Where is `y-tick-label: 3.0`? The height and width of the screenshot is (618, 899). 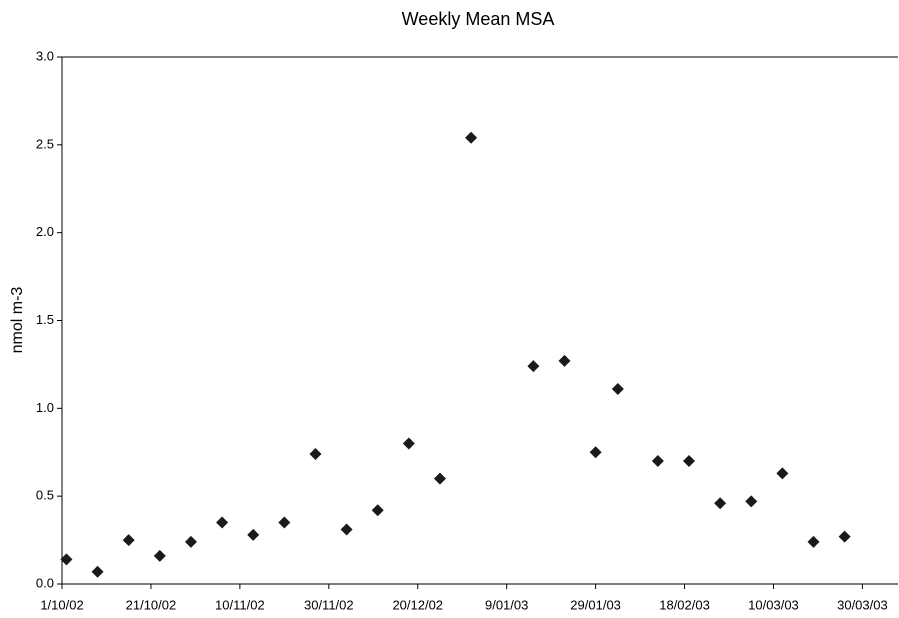
y-tick-label: 3.0 is located at coordinates (45, 55).